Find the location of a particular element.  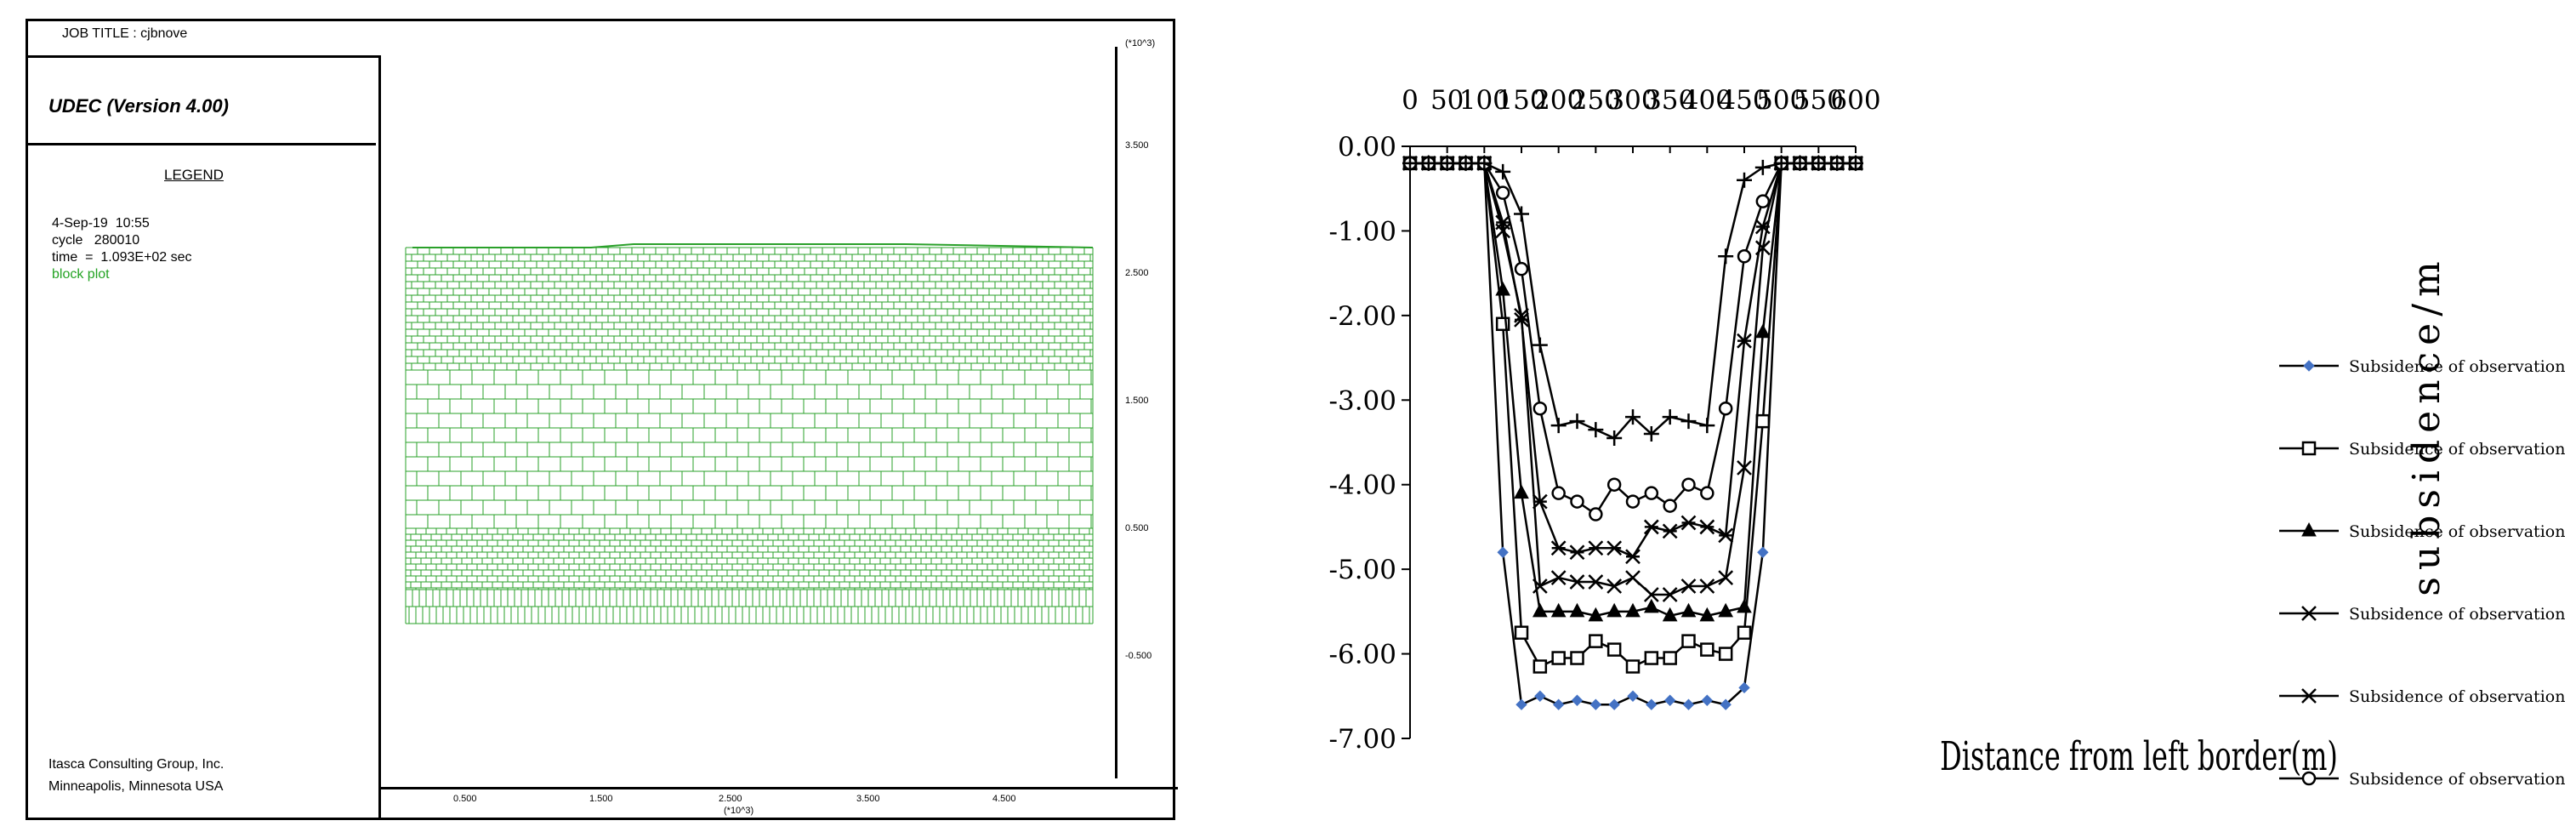

udec-ytick: -0.500 is located at coordinates (1138, 656).